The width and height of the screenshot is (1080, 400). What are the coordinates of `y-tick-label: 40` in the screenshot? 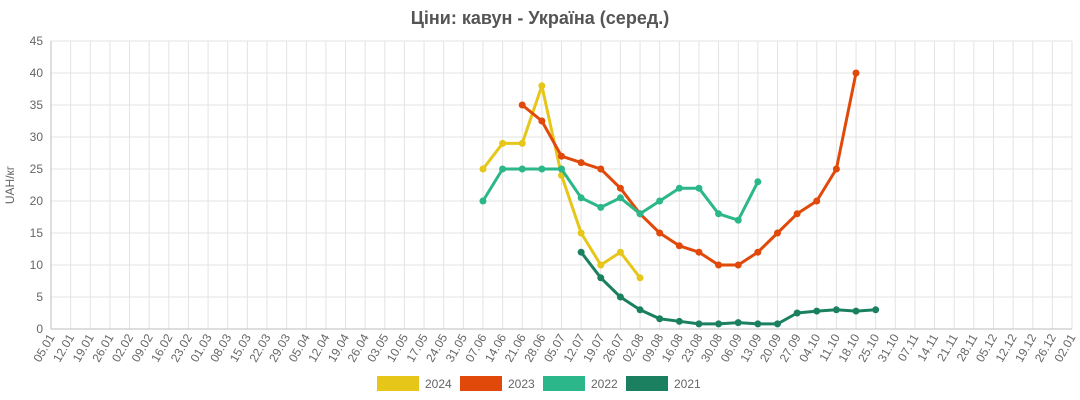 It's located at (37, 73).